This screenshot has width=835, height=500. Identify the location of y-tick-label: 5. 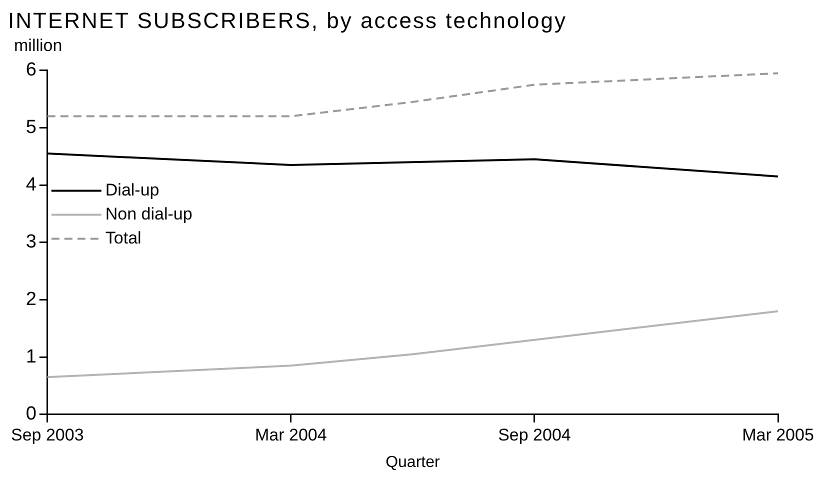
(31, 127).